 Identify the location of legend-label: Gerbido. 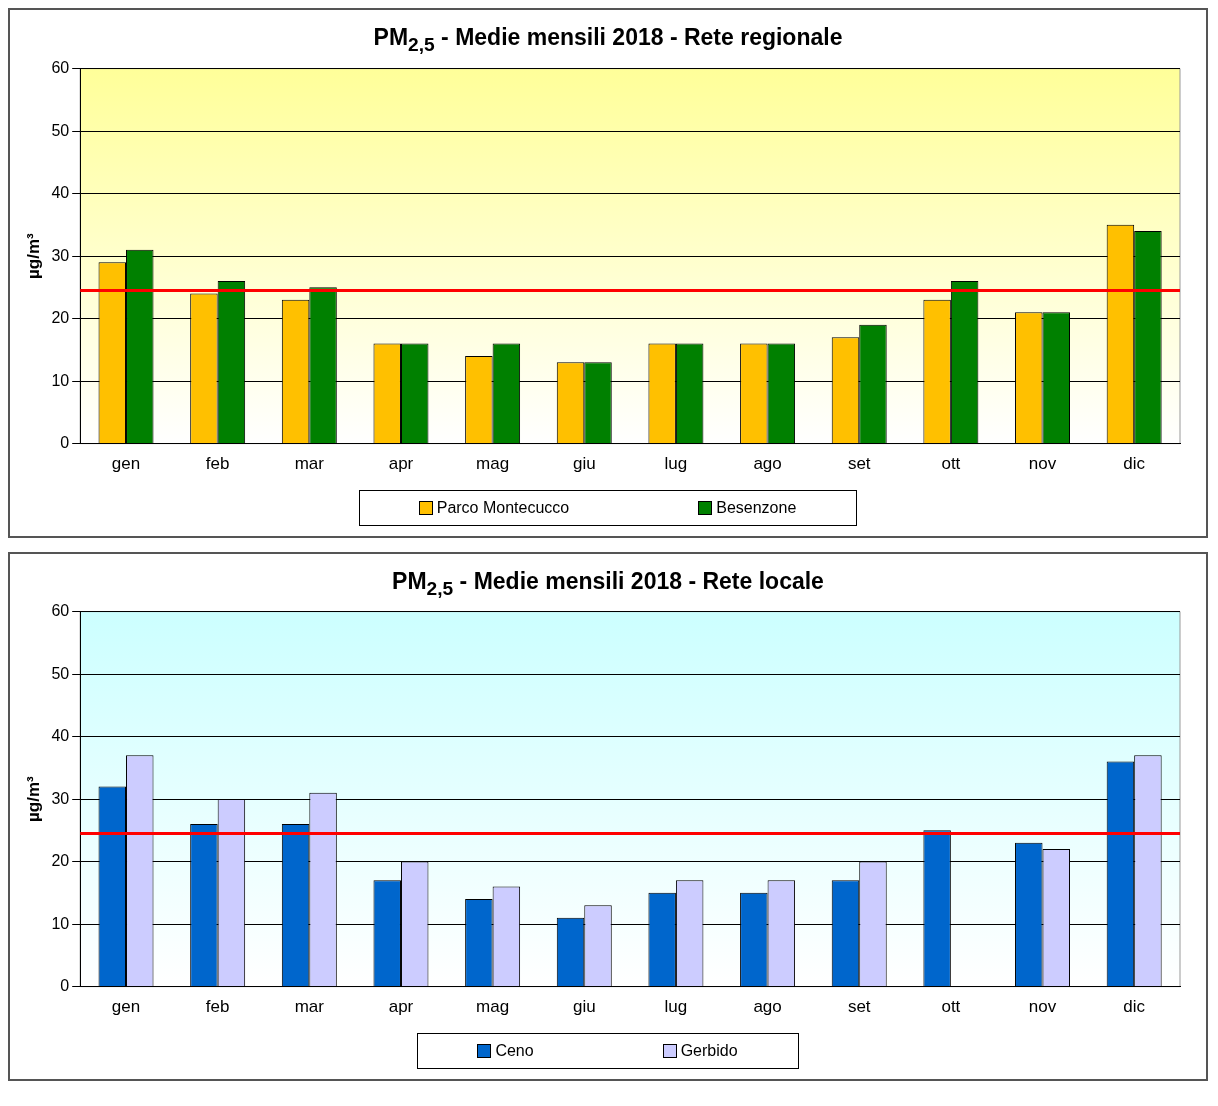
(709, 1051).